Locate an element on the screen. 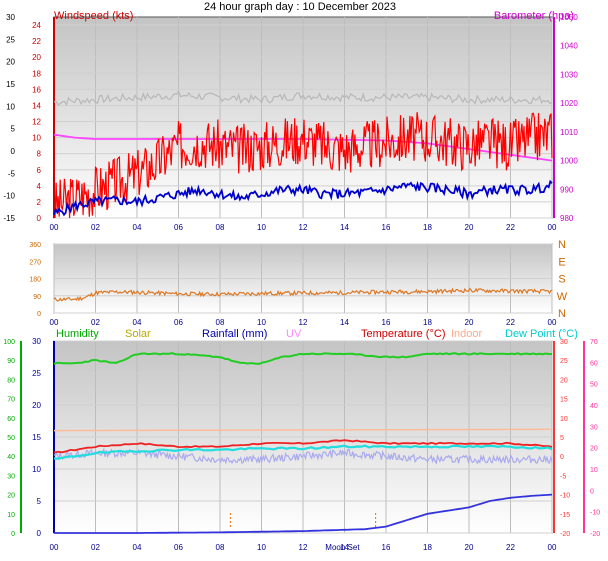  left_axis-tick-label: 8 is located at coordinates (39, 154).